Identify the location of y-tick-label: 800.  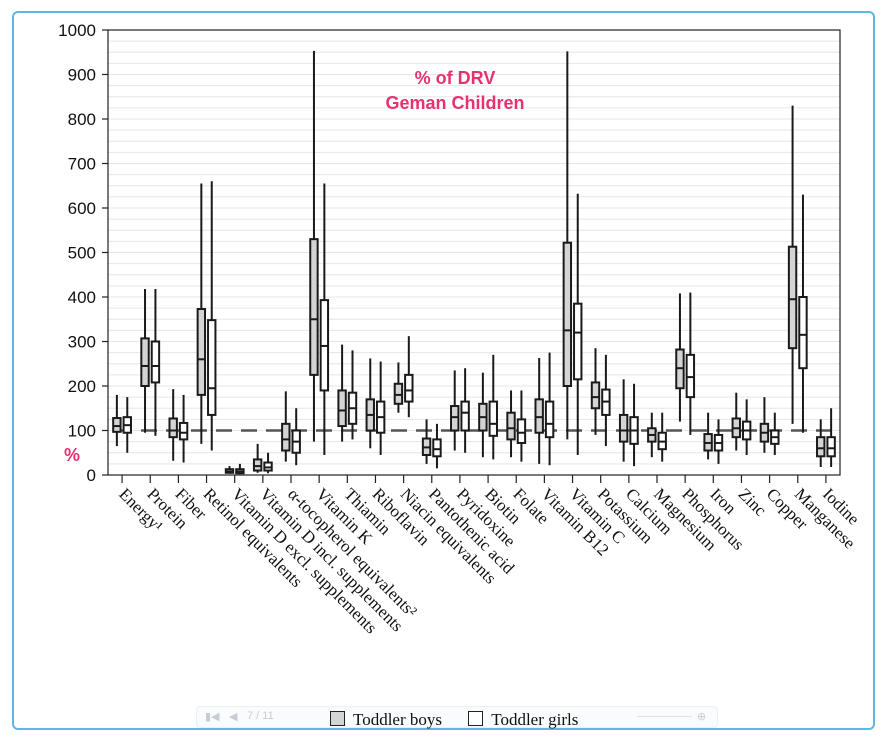
(82, 119).